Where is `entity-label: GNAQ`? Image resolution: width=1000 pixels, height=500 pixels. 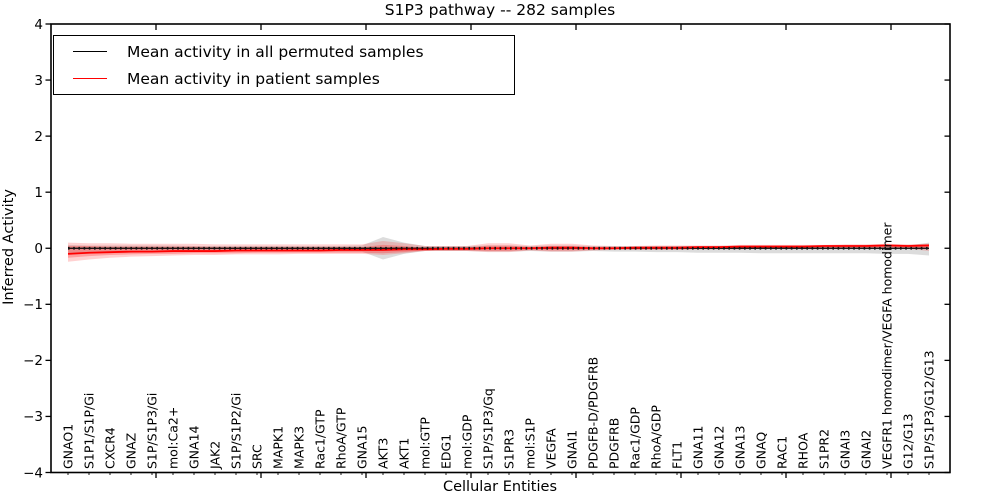 entity-label: GNAQ is located at coordinates (761, 450).